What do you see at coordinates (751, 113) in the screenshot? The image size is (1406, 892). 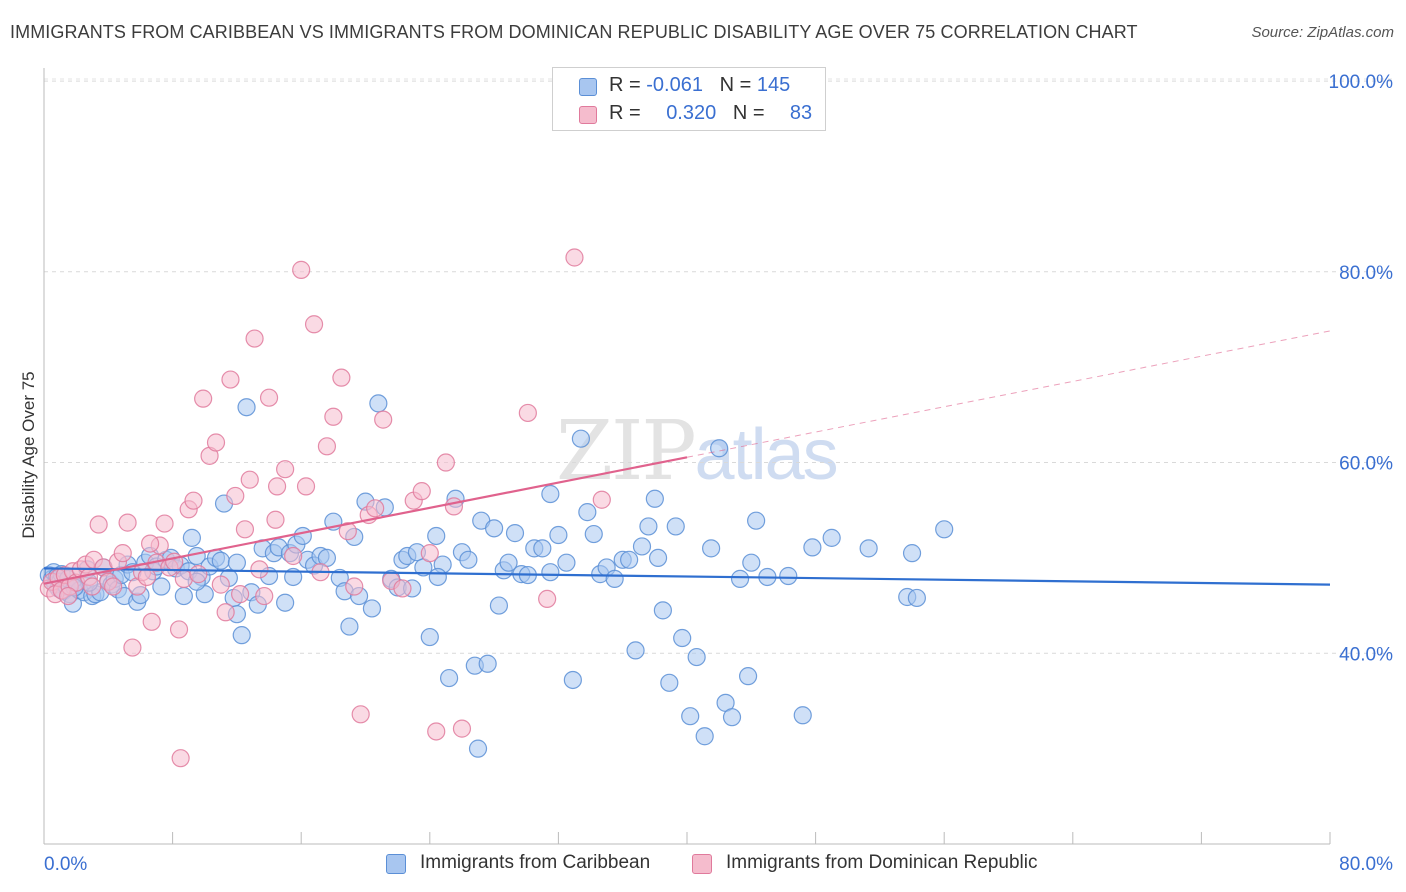 I see `n-label: N =` at bounding box center [751, 113].